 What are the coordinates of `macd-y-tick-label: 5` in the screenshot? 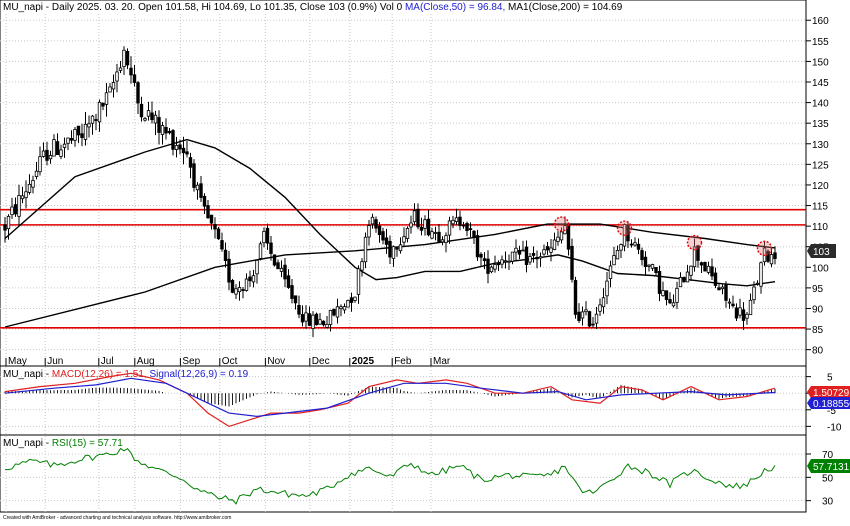 It's located at (830, 378).